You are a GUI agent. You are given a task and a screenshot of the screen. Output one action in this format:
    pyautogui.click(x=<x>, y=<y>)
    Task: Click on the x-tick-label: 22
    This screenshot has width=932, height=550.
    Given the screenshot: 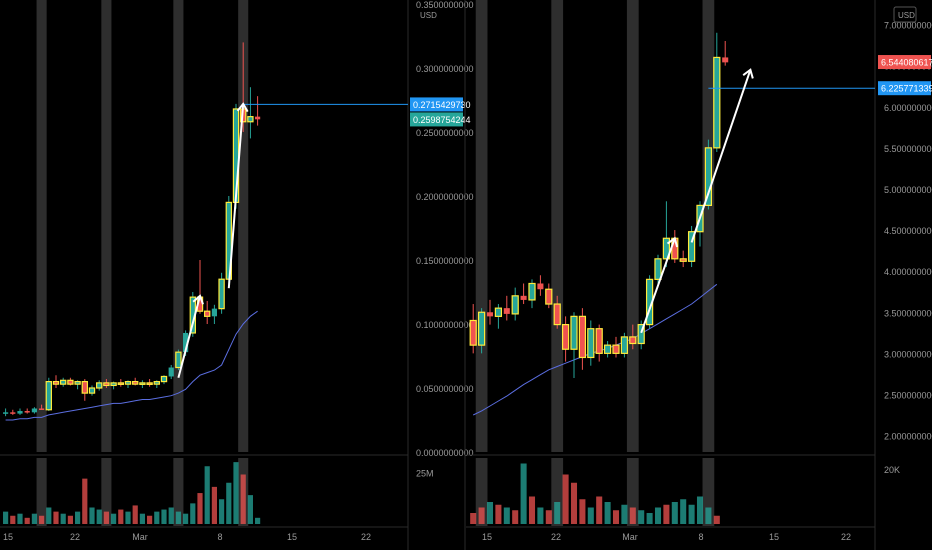 What is the action you would take?
    pyautogui.click(x=75, y=537)
    